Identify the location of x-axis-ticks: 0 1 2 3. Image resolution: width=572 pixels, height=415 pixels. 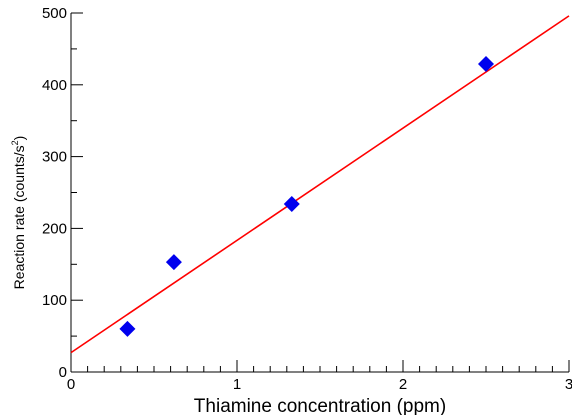
(319, 376).